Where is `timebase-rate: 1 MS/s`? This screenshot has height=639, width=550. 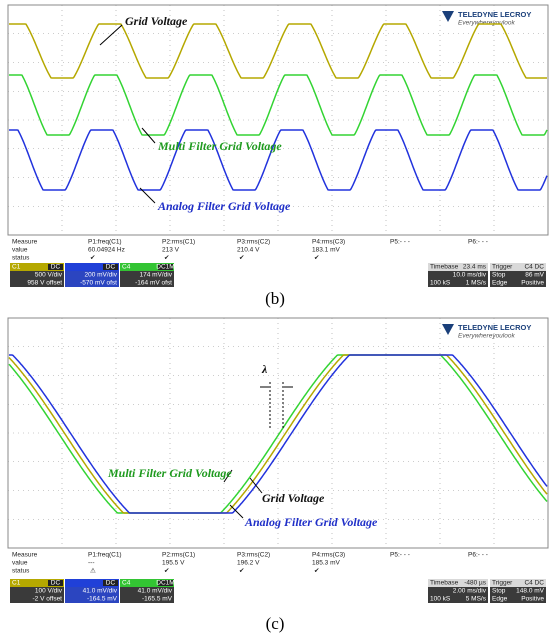 timebase-rate: 1 MS/s is located at coordinates (476, 283).